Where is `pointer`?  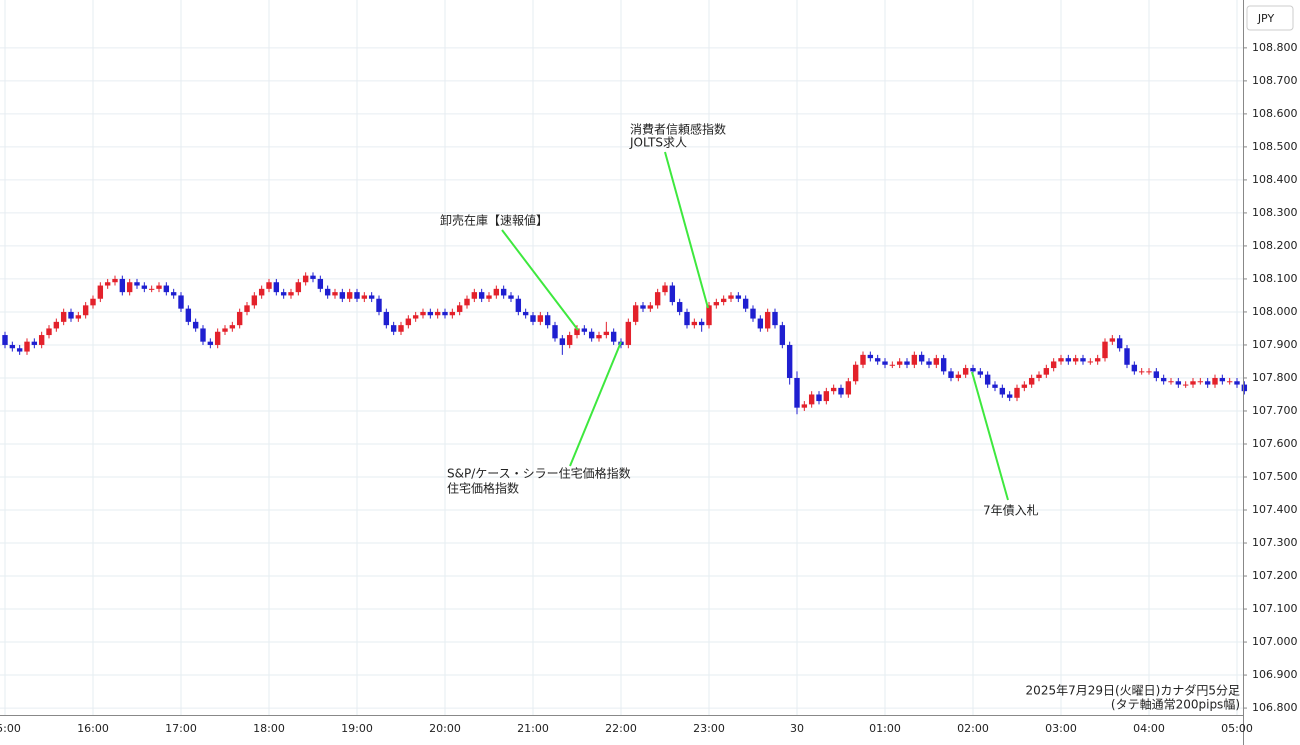 pointer is located at coordinates (540, 280).